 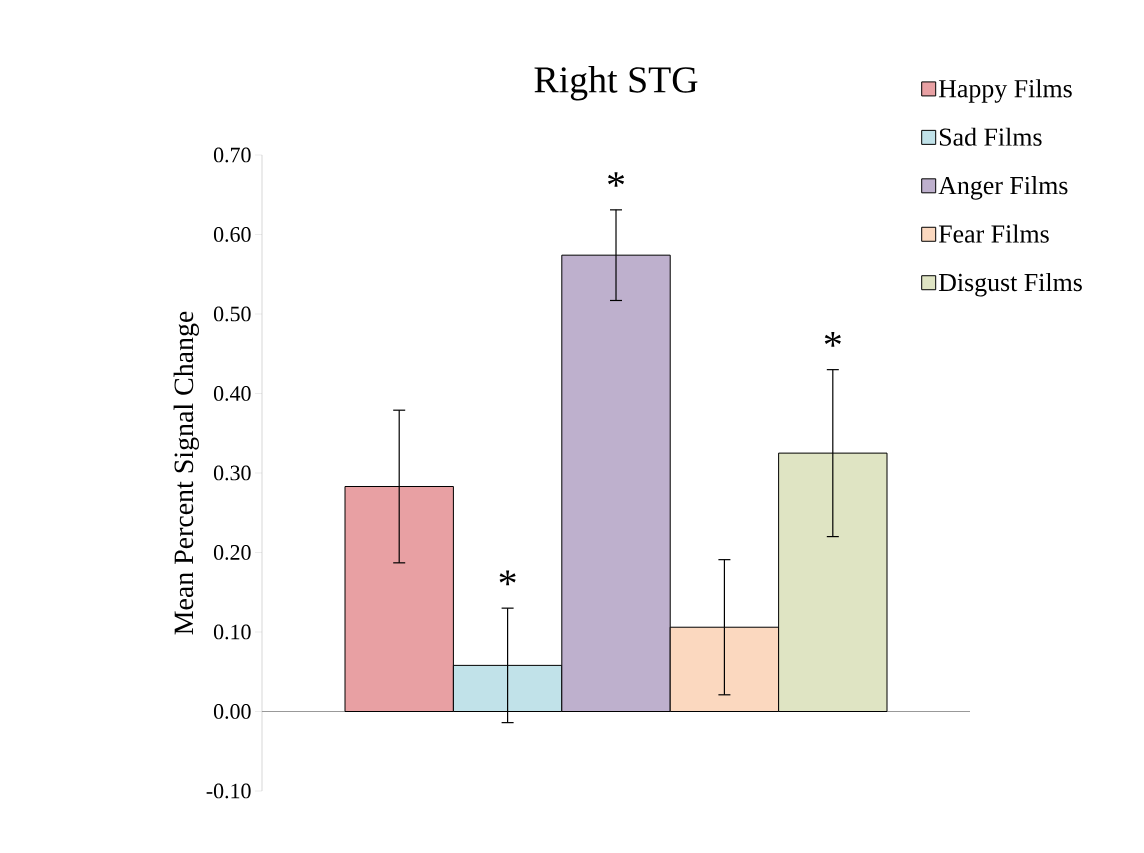 What do you see at coordinates (232, 393) in the screenshot?
I see `y-tick-label: 0.40` at bounding box center [232, 393].